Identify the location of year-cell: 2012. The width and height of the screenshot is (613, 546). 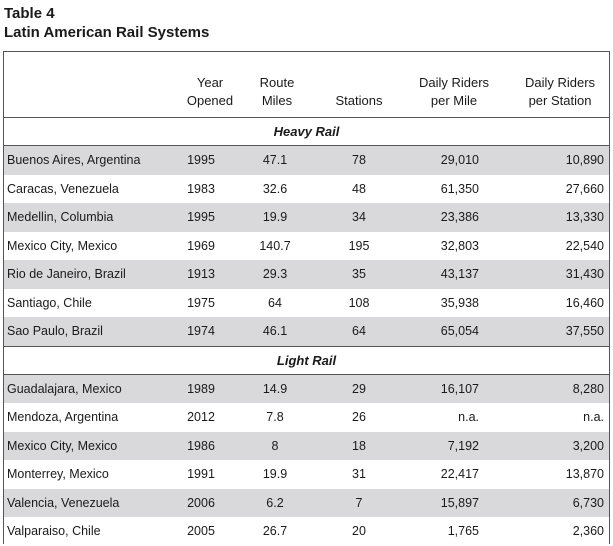
(201, 417).